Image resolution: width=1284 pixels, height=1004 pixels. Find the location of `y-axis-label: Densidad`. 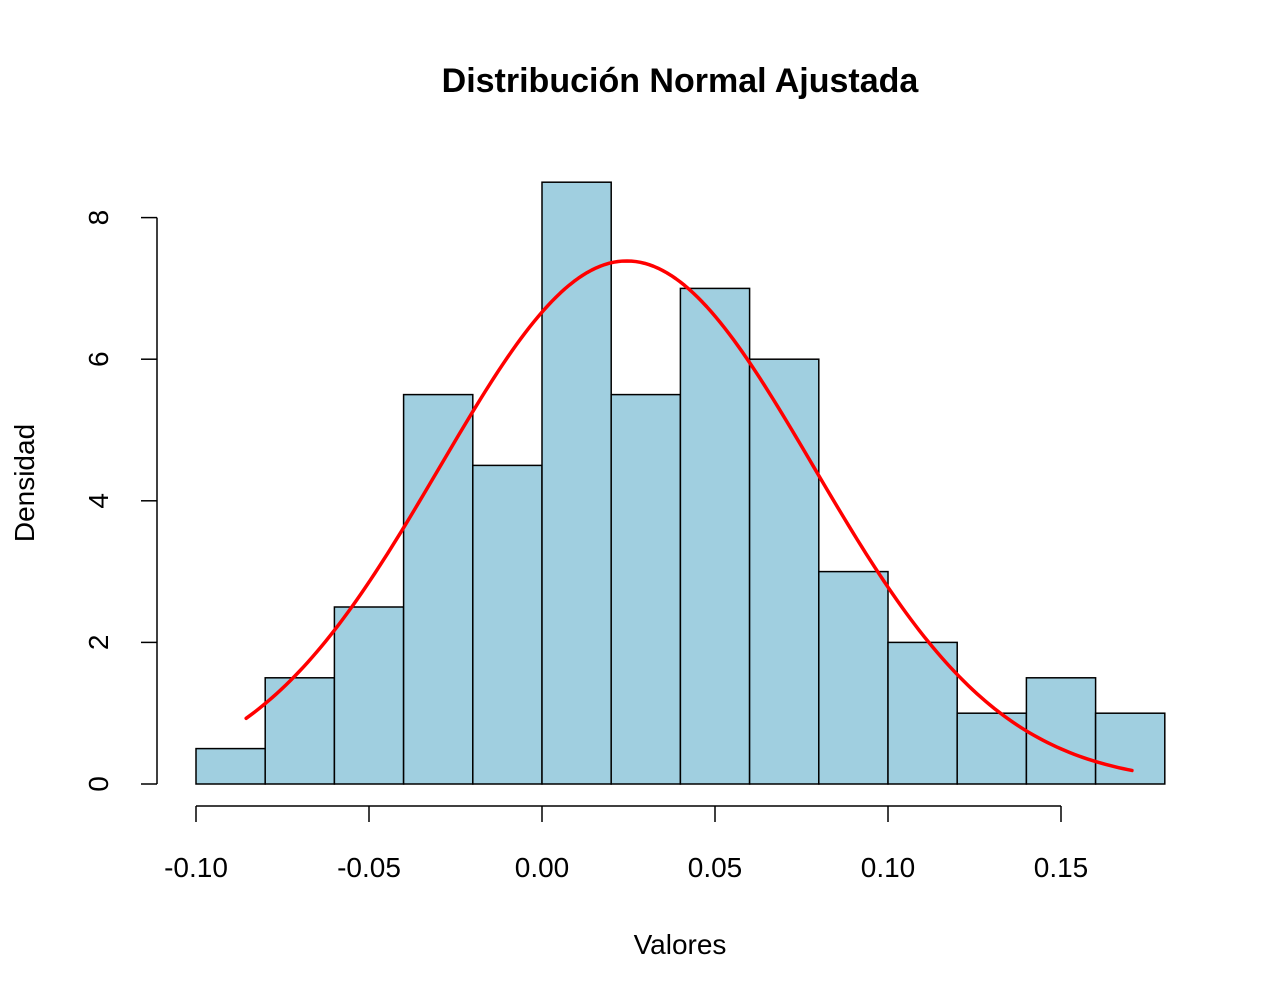

y-axis-label: Densidad is located at coordinates (24, 483).